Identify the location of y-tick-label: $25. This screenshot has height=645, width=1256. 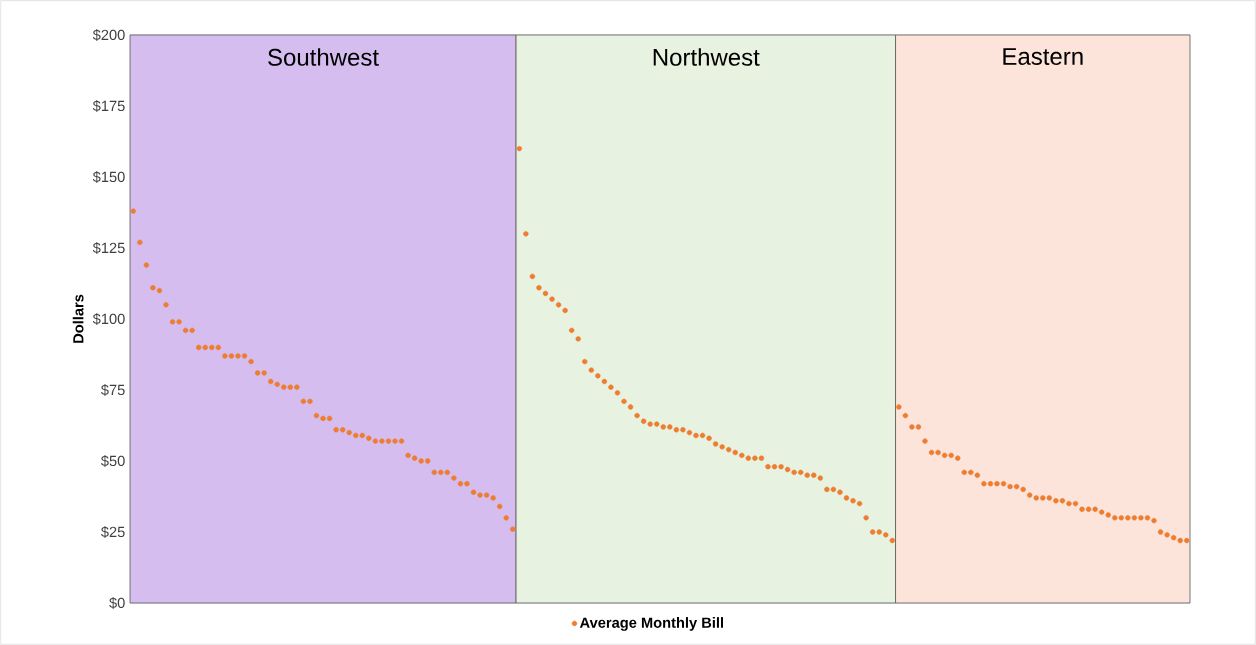
(113, 532).